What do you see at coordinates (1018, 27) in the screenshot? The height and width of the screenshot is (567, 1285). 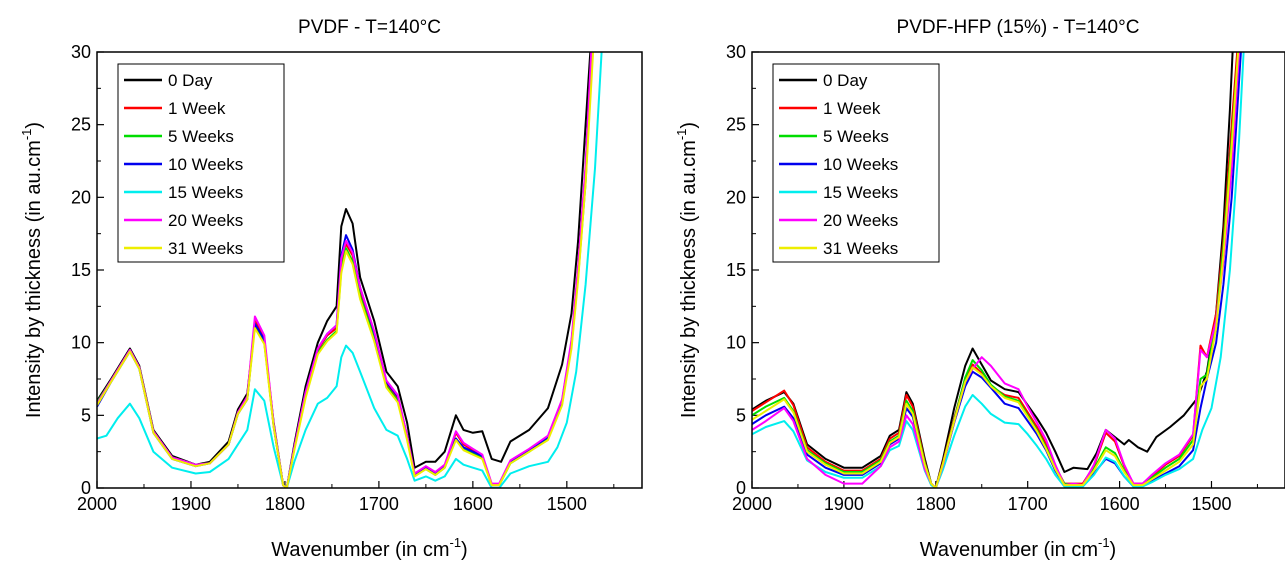 I see `chart-title: PVDF-HFP (15%) - T=140°C` at bounding box center [1018, 27].